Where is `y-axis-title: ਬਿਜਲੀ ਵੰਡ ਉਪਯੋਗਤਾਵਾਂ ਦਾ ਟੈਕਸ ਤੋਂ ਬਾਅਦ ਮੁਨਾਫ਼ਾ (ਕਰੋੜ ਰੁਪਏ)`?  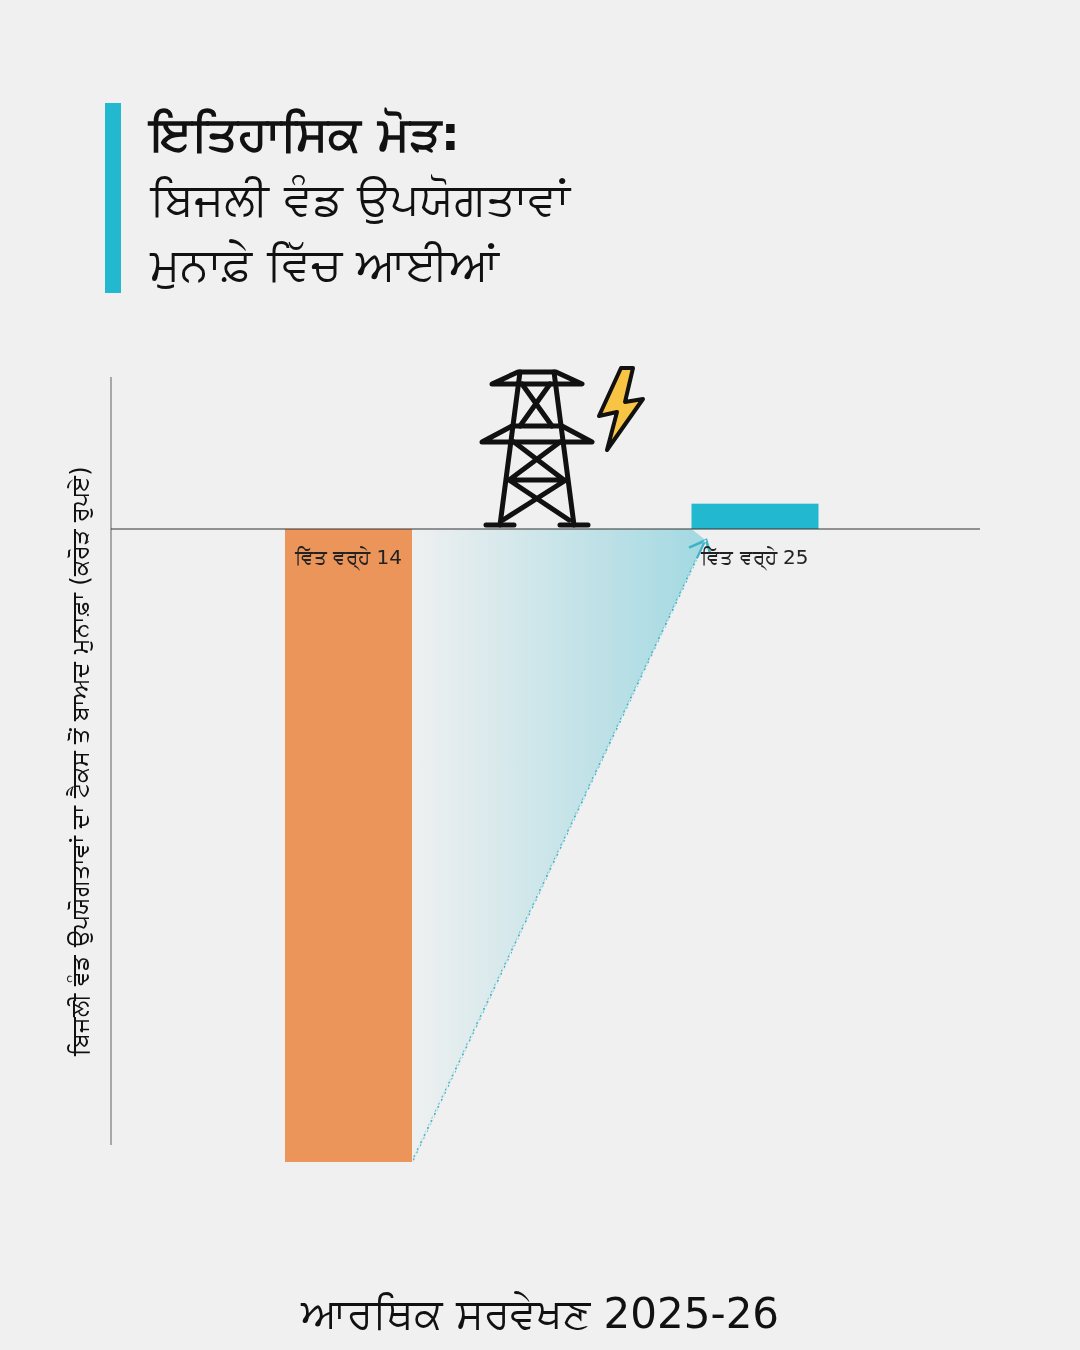
y-axis-title: ਬਿਜਲੀ ਵੰਡ ਉਪਯੋਗਤਾਵਾਂ ਦਾ ਟੈਕਸ ਤੋਂ ਬਾਅਦ ਮੁਨਾਫ਼ਾ (ਕਰੋੜ ਰੁਪਏ) is located at coordinates (80, 761).